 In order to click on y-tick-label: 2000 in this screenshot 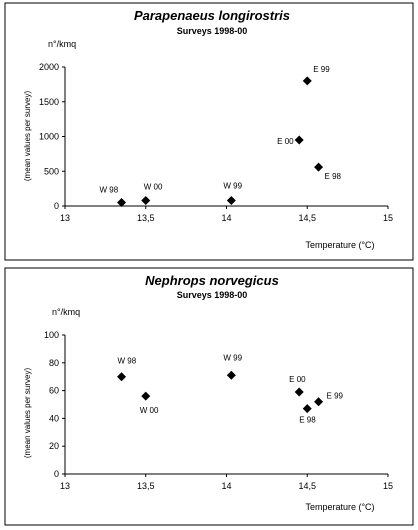, I will do `click(49, 67)`.